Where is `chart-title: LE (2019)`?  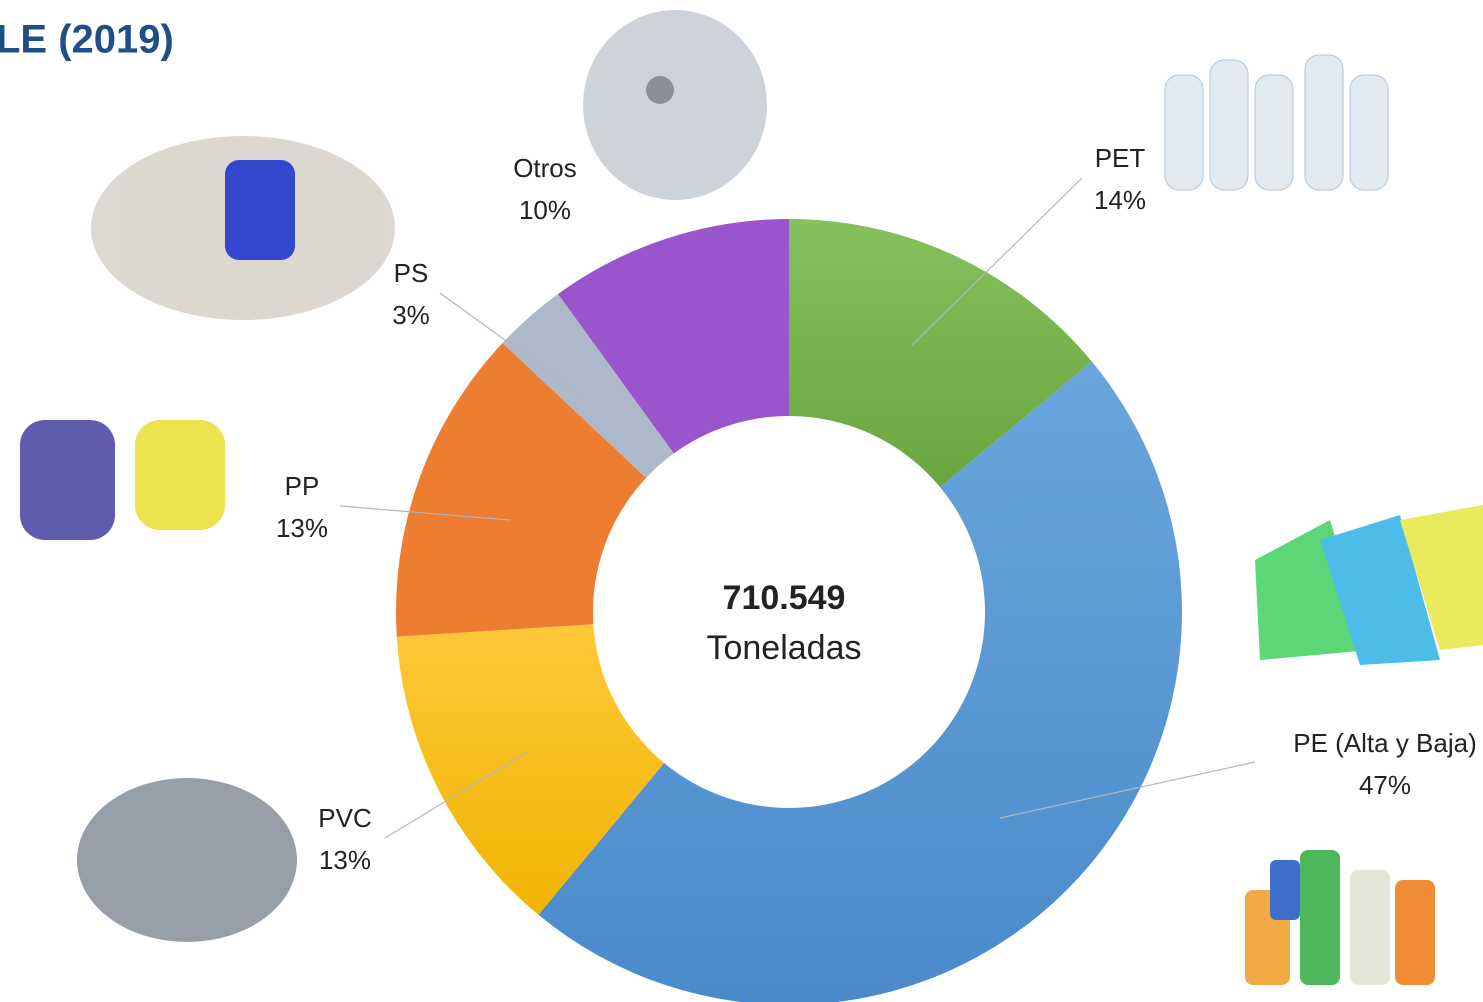
chart-title: LE (2019) is located at coordinates (87, 40).